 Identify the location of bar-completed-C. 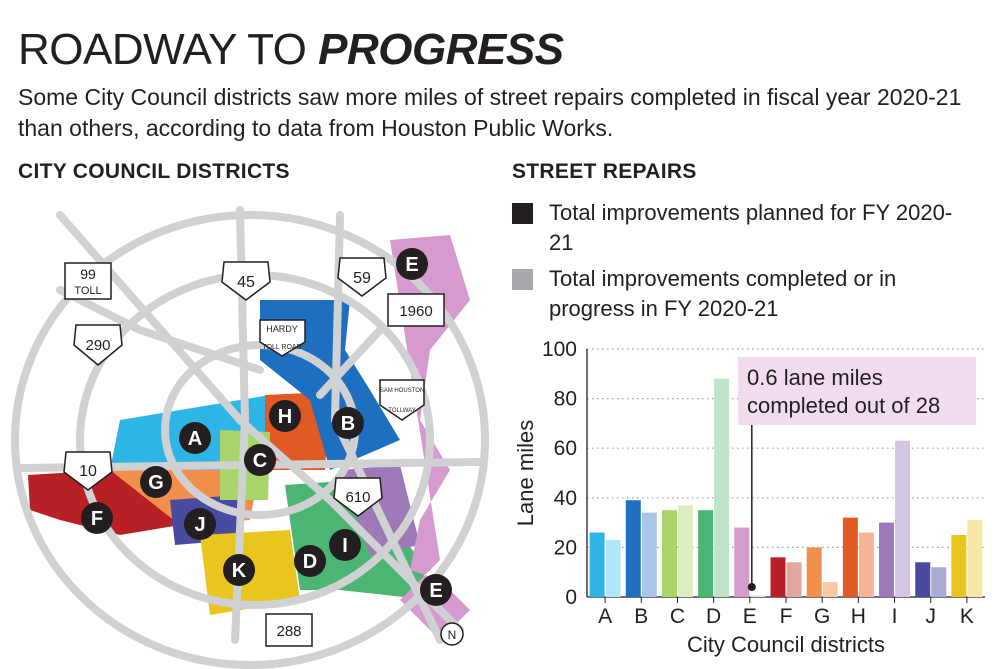
(685, 551).